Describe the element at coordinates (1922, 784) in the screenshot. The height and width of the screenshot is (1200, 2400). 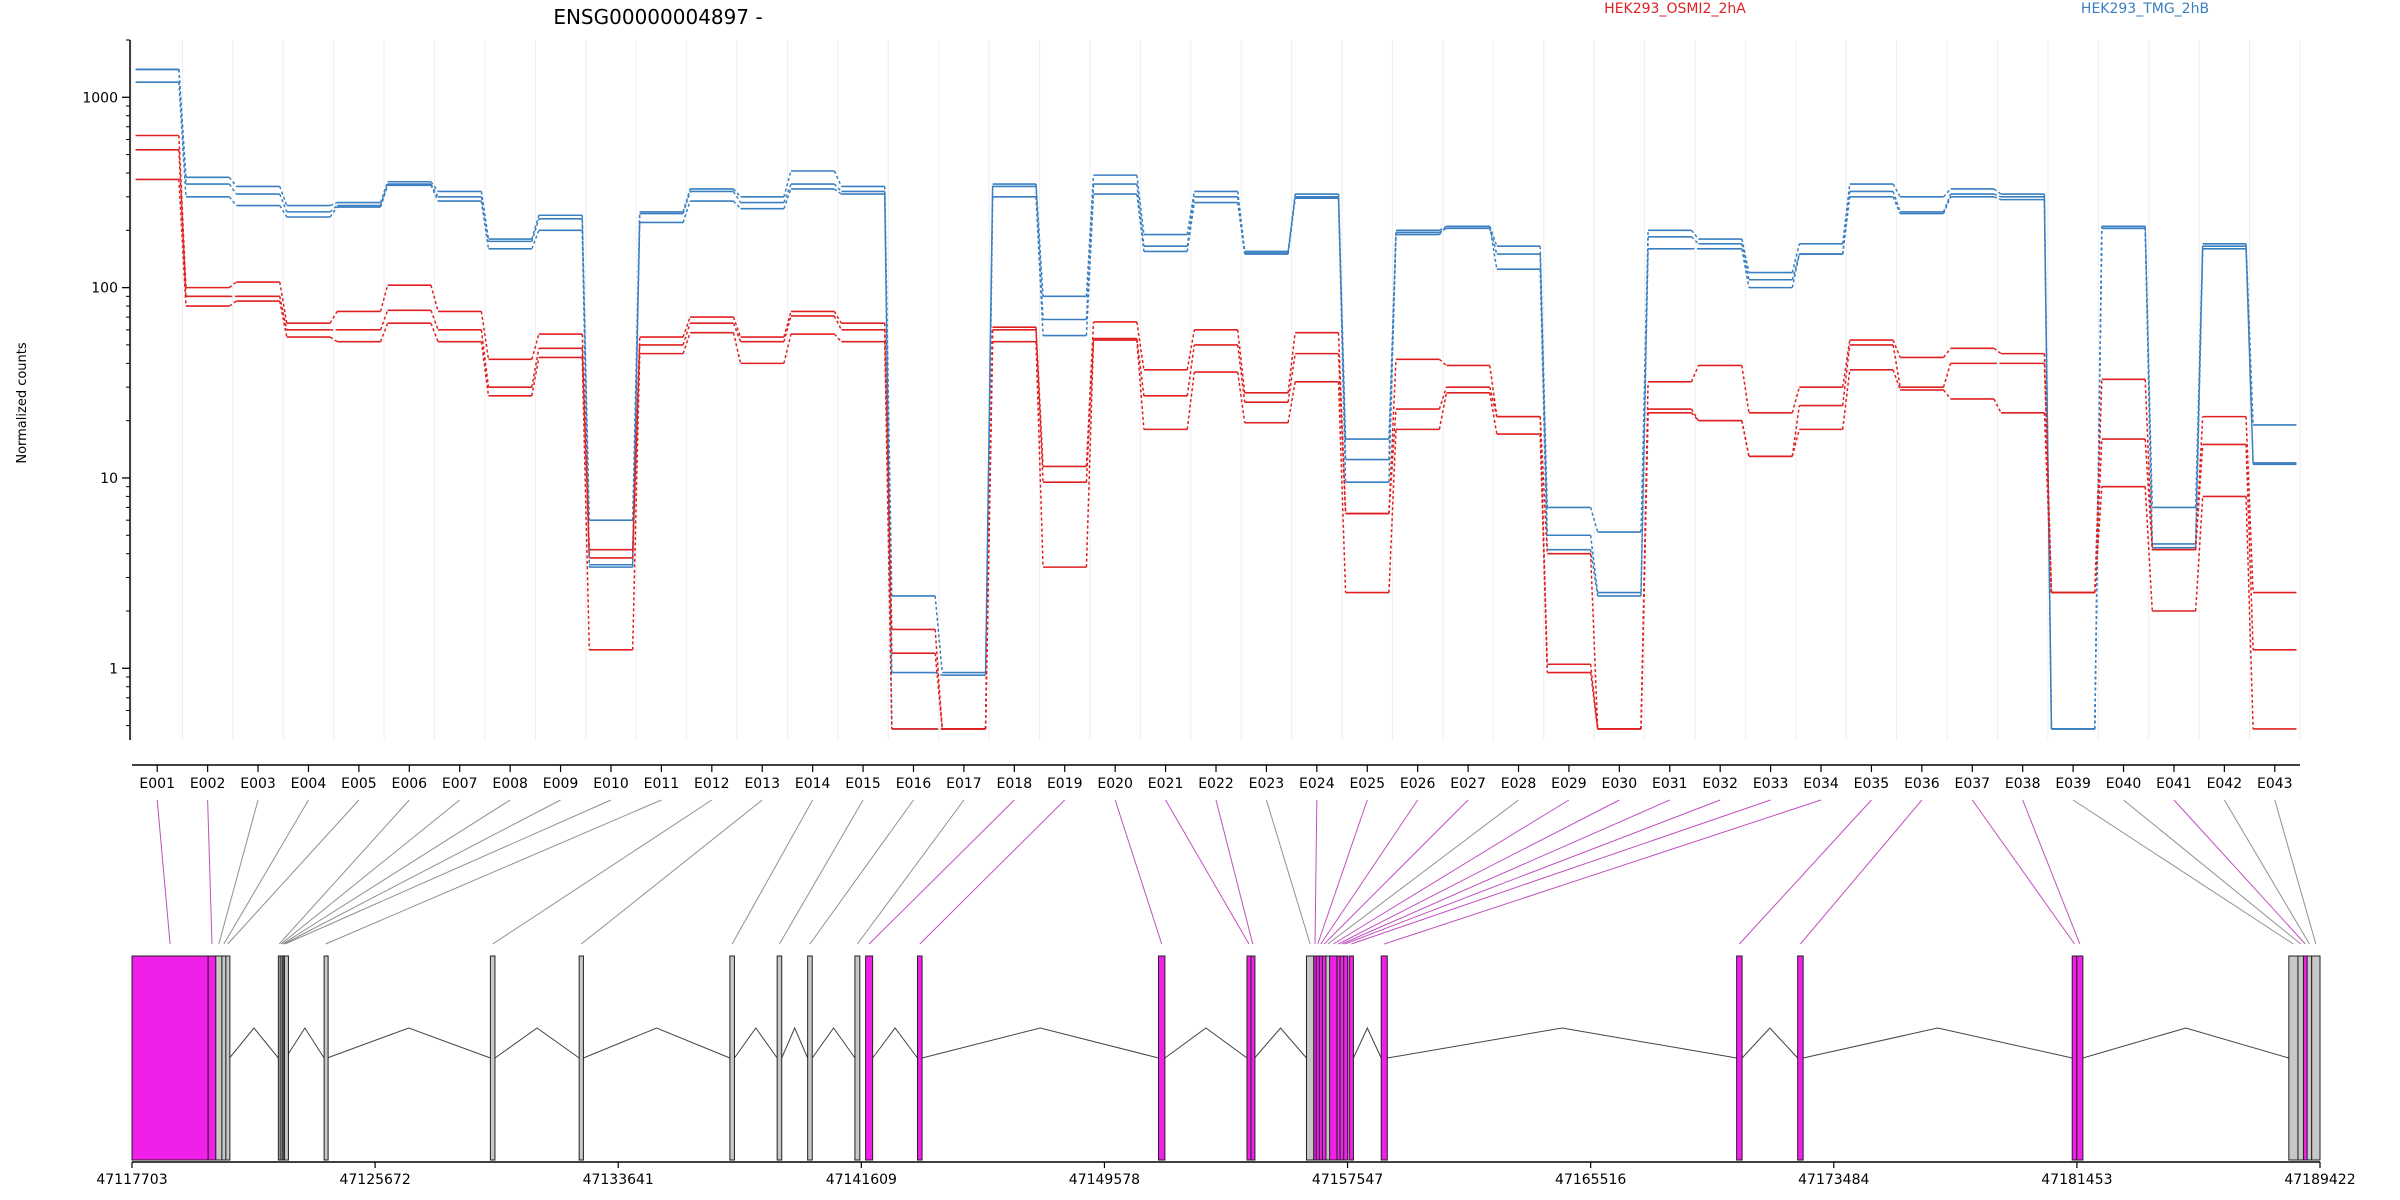
I see `x-tick-label: E036` at that location.